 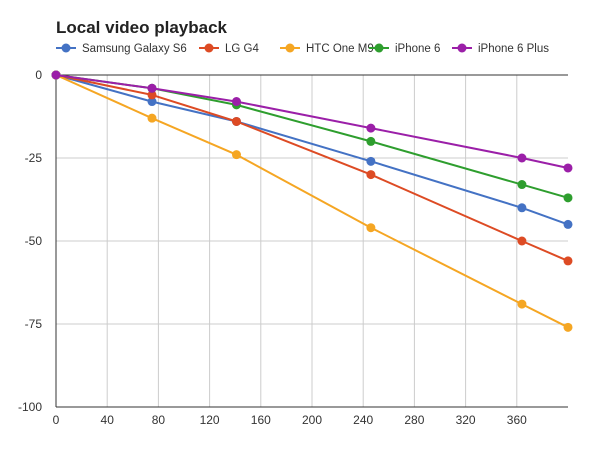 What do you see at coordinates (414, 420) in the screenshot?
I see `x-tick-label: 280` at bounding box center [414, 420].